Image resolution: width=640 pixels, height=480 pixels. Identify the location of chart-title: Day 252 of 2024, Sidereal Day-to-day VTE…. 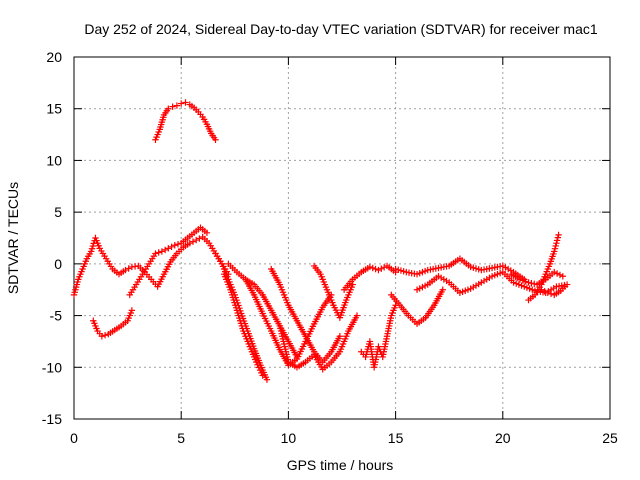
(340, 29).